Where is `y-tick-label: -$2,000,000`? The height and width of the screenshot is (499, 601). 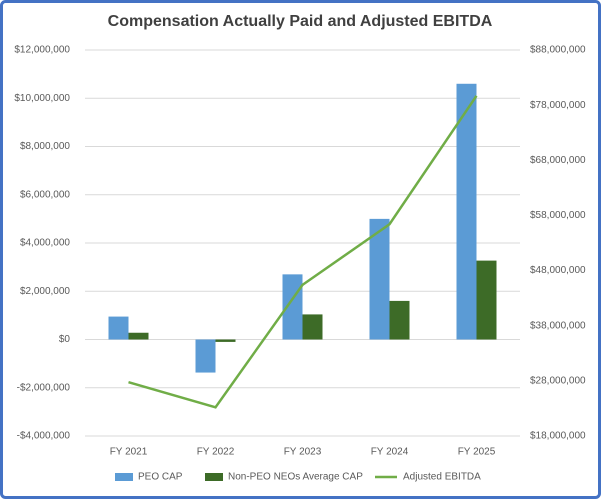
y-tick-label: -$2,000,000 is located at coordinates (44, 387).